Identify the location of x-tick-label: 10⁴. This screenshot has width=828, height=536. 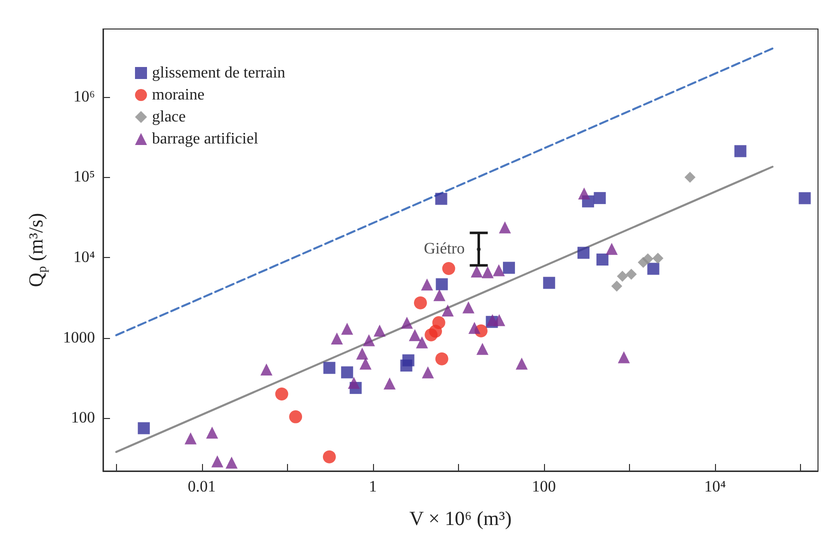
(715, 487).